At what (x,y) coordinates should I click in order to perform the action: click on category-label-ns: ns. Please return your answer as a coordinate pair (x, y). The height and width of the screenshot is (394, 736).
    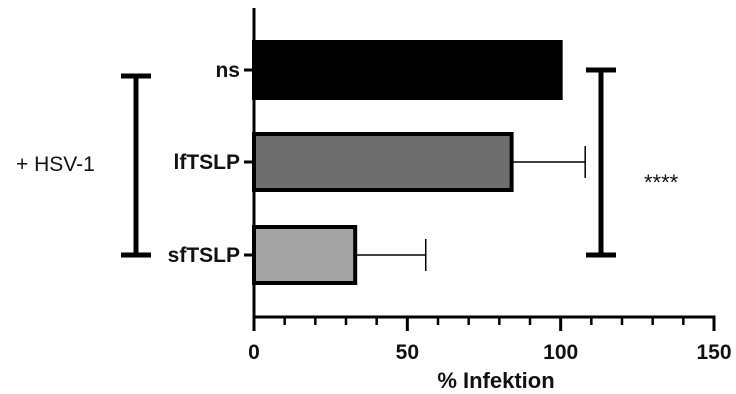
    Looking at the image, I should click on (227, 70).